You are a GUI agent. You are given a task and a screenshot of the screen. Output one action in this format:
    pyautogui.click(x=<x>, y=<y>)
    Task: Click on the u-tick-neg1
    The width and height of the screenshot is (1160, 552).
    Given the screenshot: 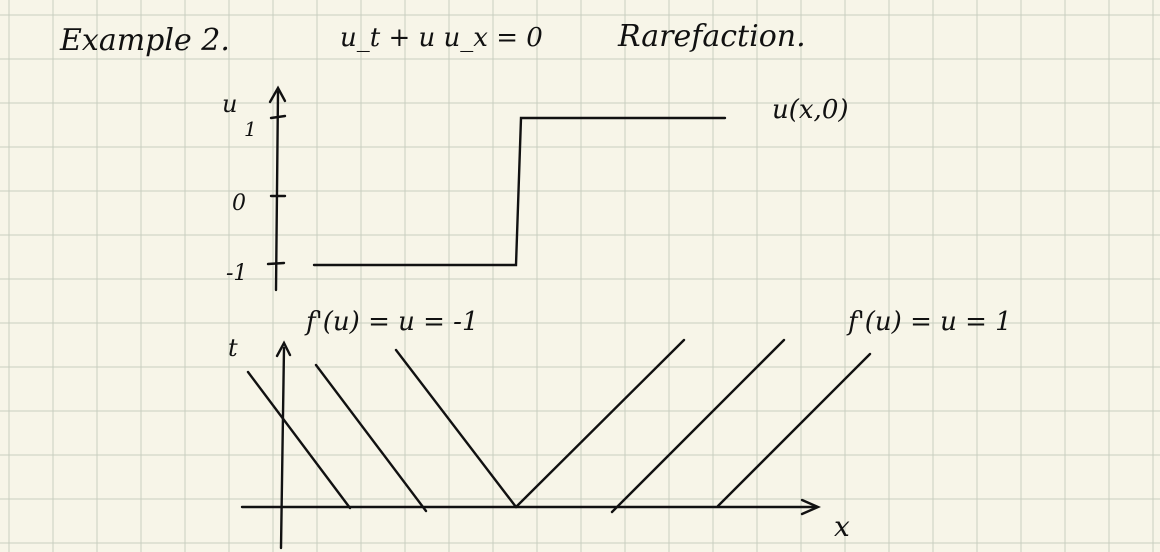 What is the action you would take?
    pyautogui.click(x=276, y=263)
    